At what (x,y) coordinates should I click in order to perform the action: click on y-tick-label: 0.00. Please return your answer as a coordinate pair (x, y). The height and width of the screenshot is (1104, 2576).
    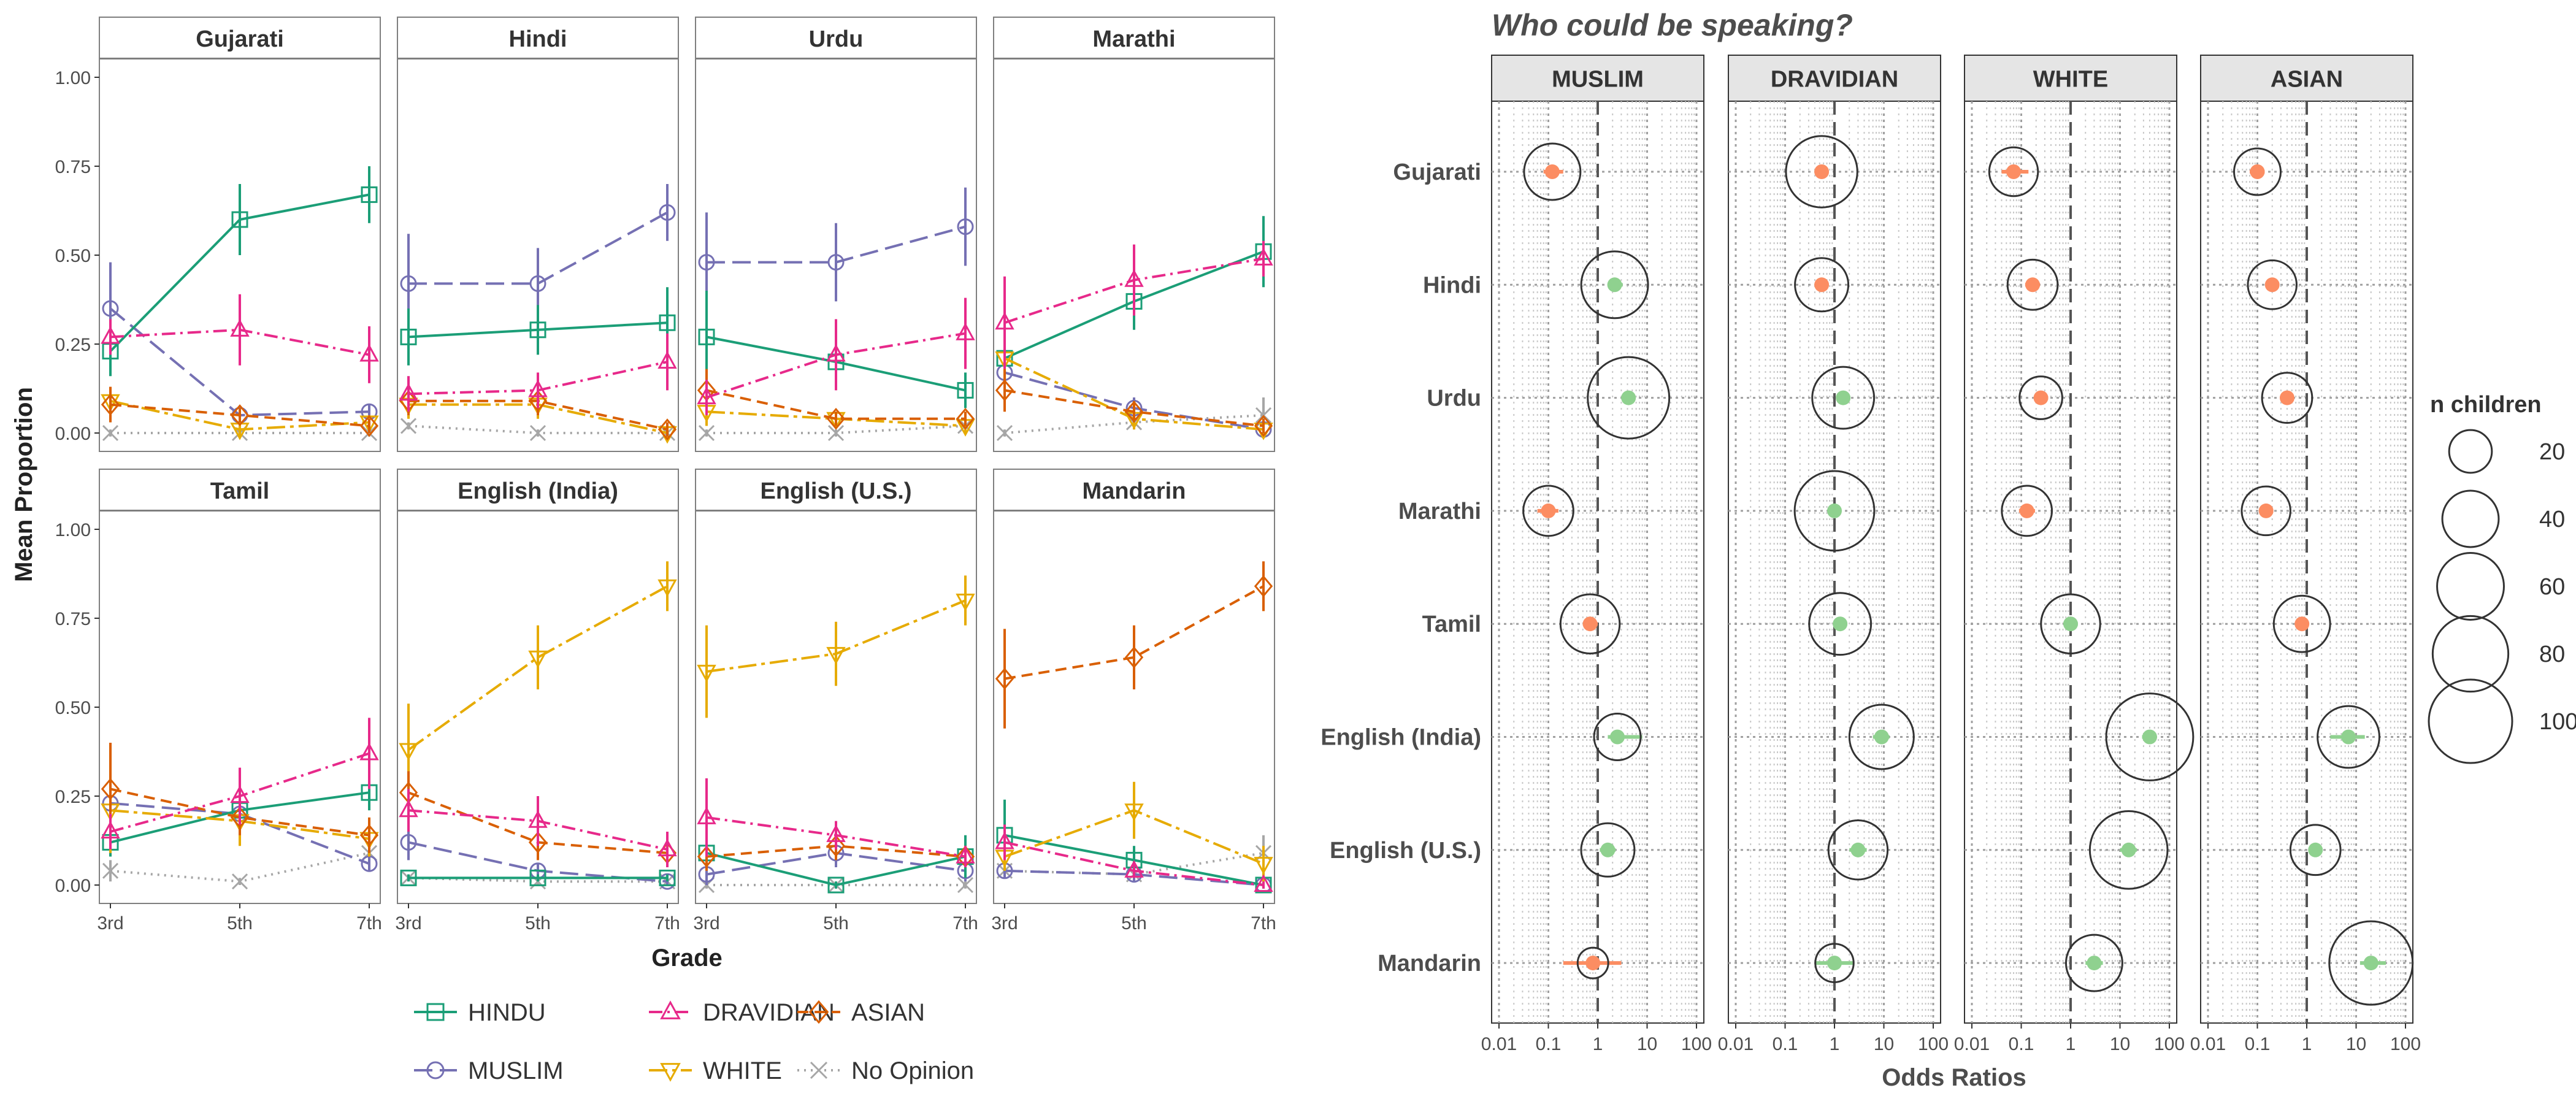
    Looking at the image, I should click on (73, 886).